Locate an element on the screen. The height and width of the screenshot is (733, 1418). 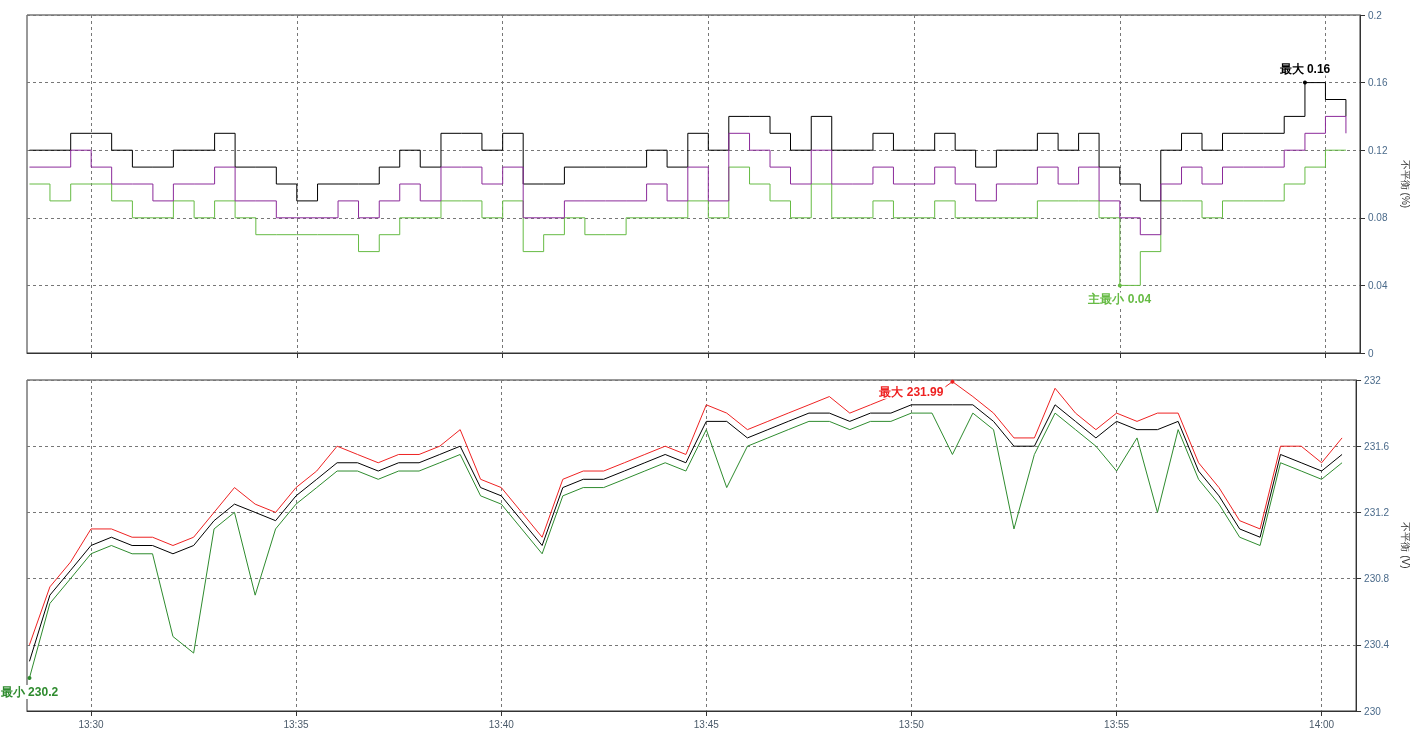
y-axis-title: 不平衡 (%) is located at coordinates (1405, 184).